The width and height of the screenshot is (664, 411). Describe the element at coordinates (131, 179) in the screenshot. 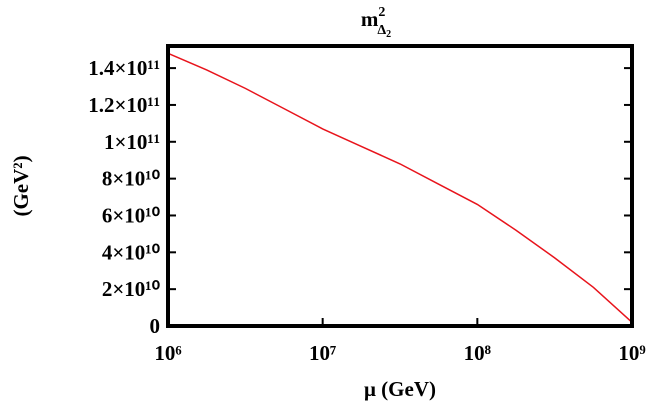

I see `y-tick-label: 8×10¹⁰` at that location.